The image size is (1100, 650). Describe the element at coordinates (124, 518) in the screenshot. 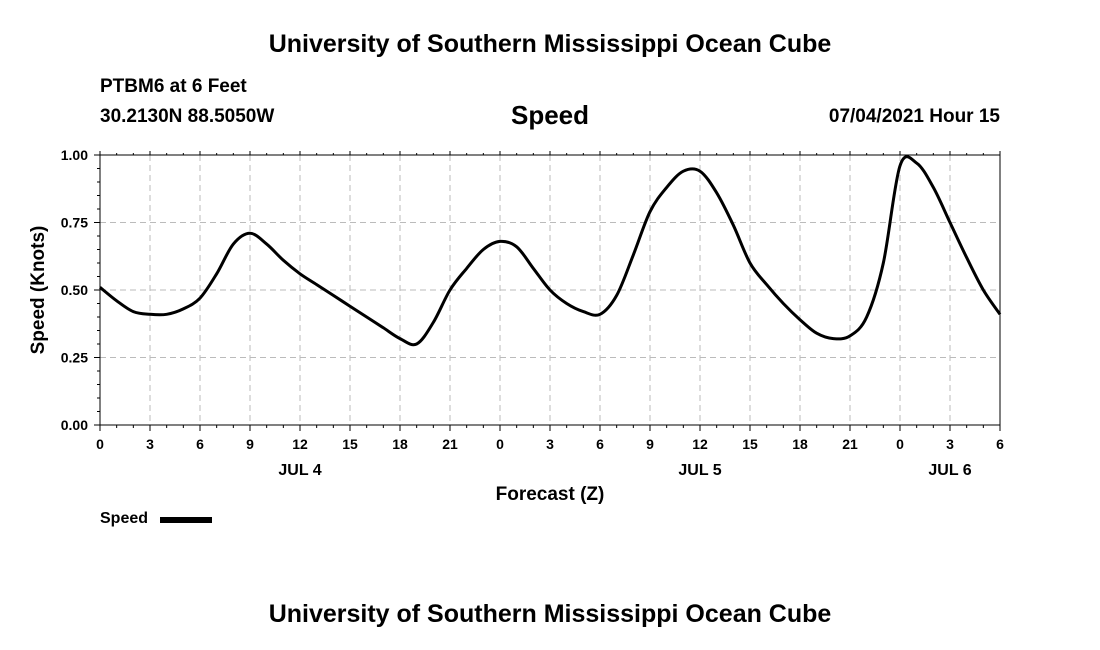

I see `legend-label: Speed` at that location.